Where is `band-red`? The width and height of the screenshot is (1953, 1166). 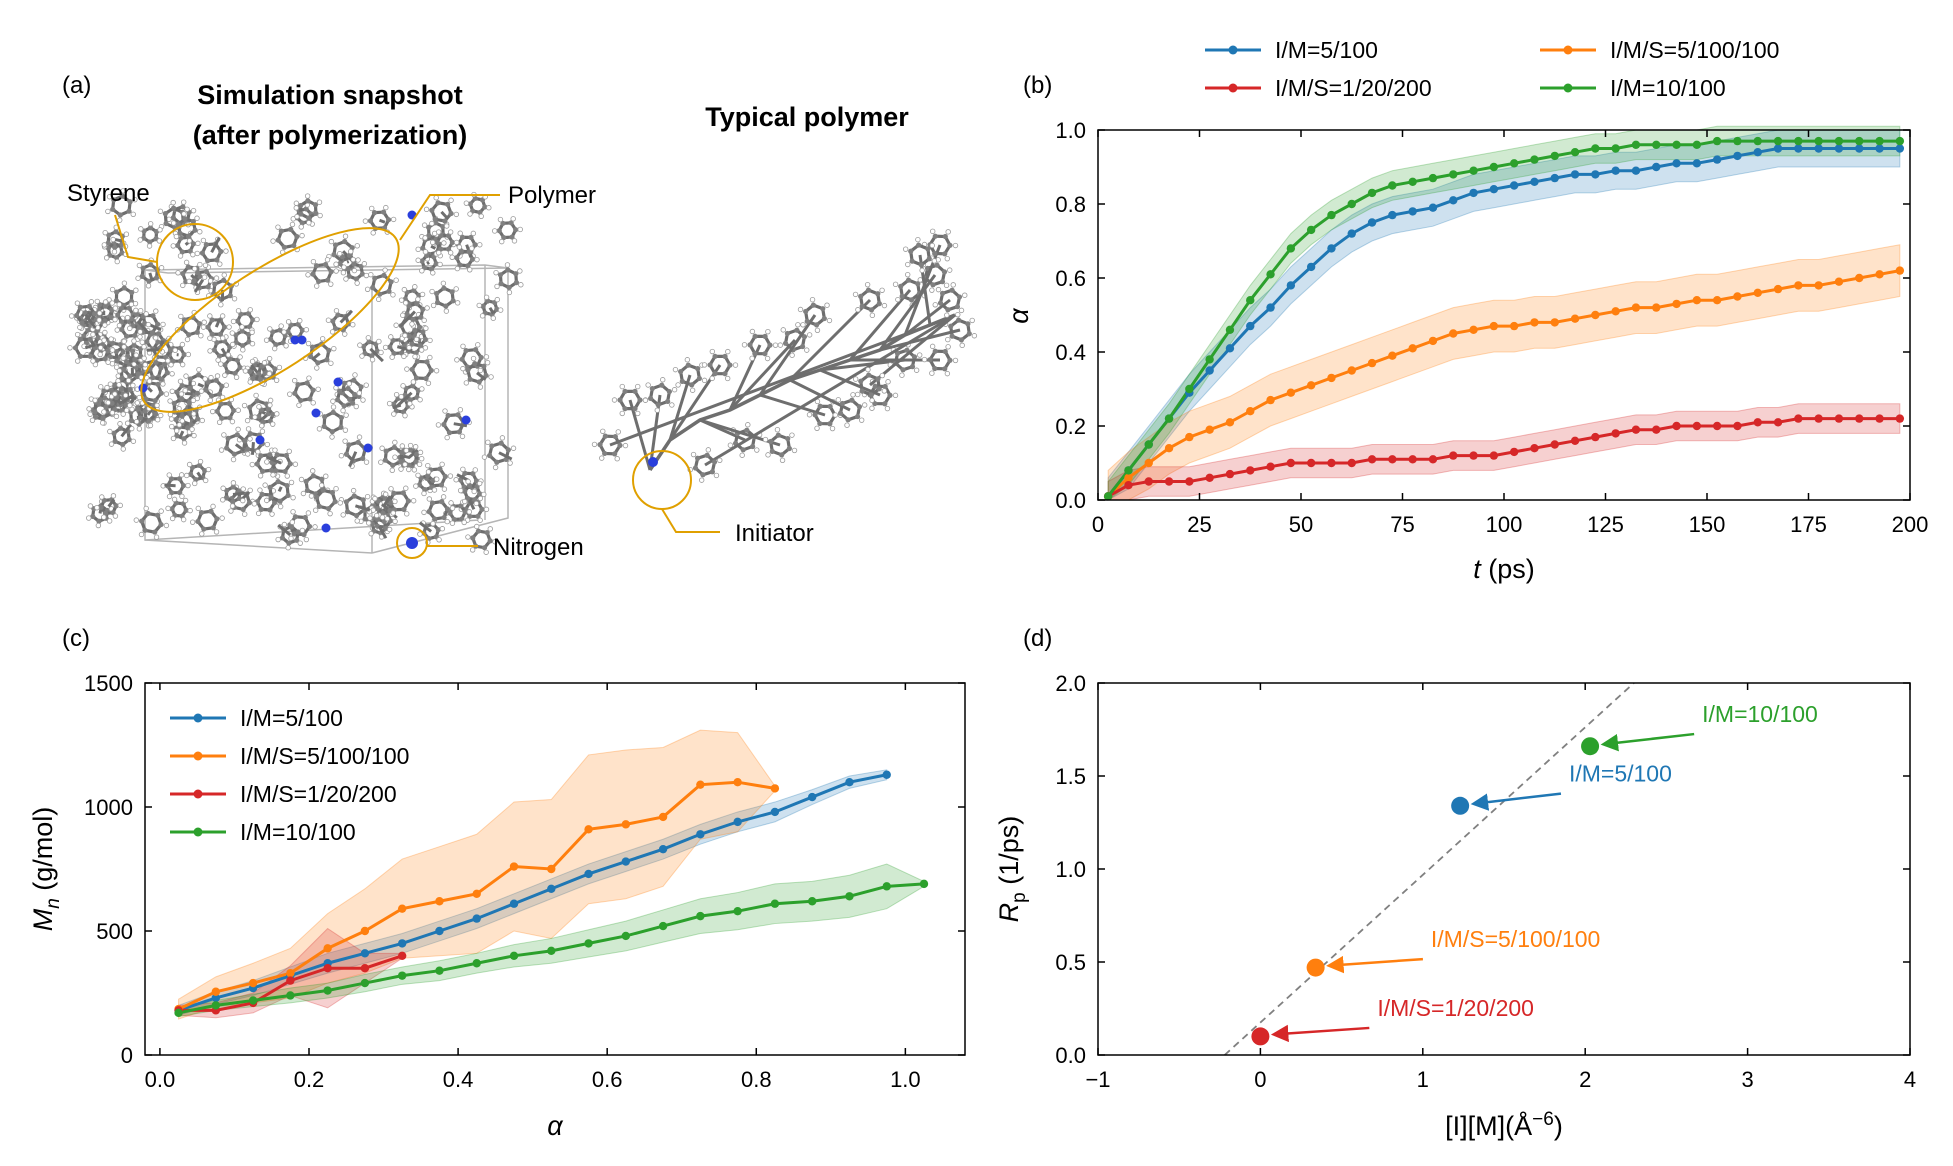 band-red is located at coordinates (1504, 452).